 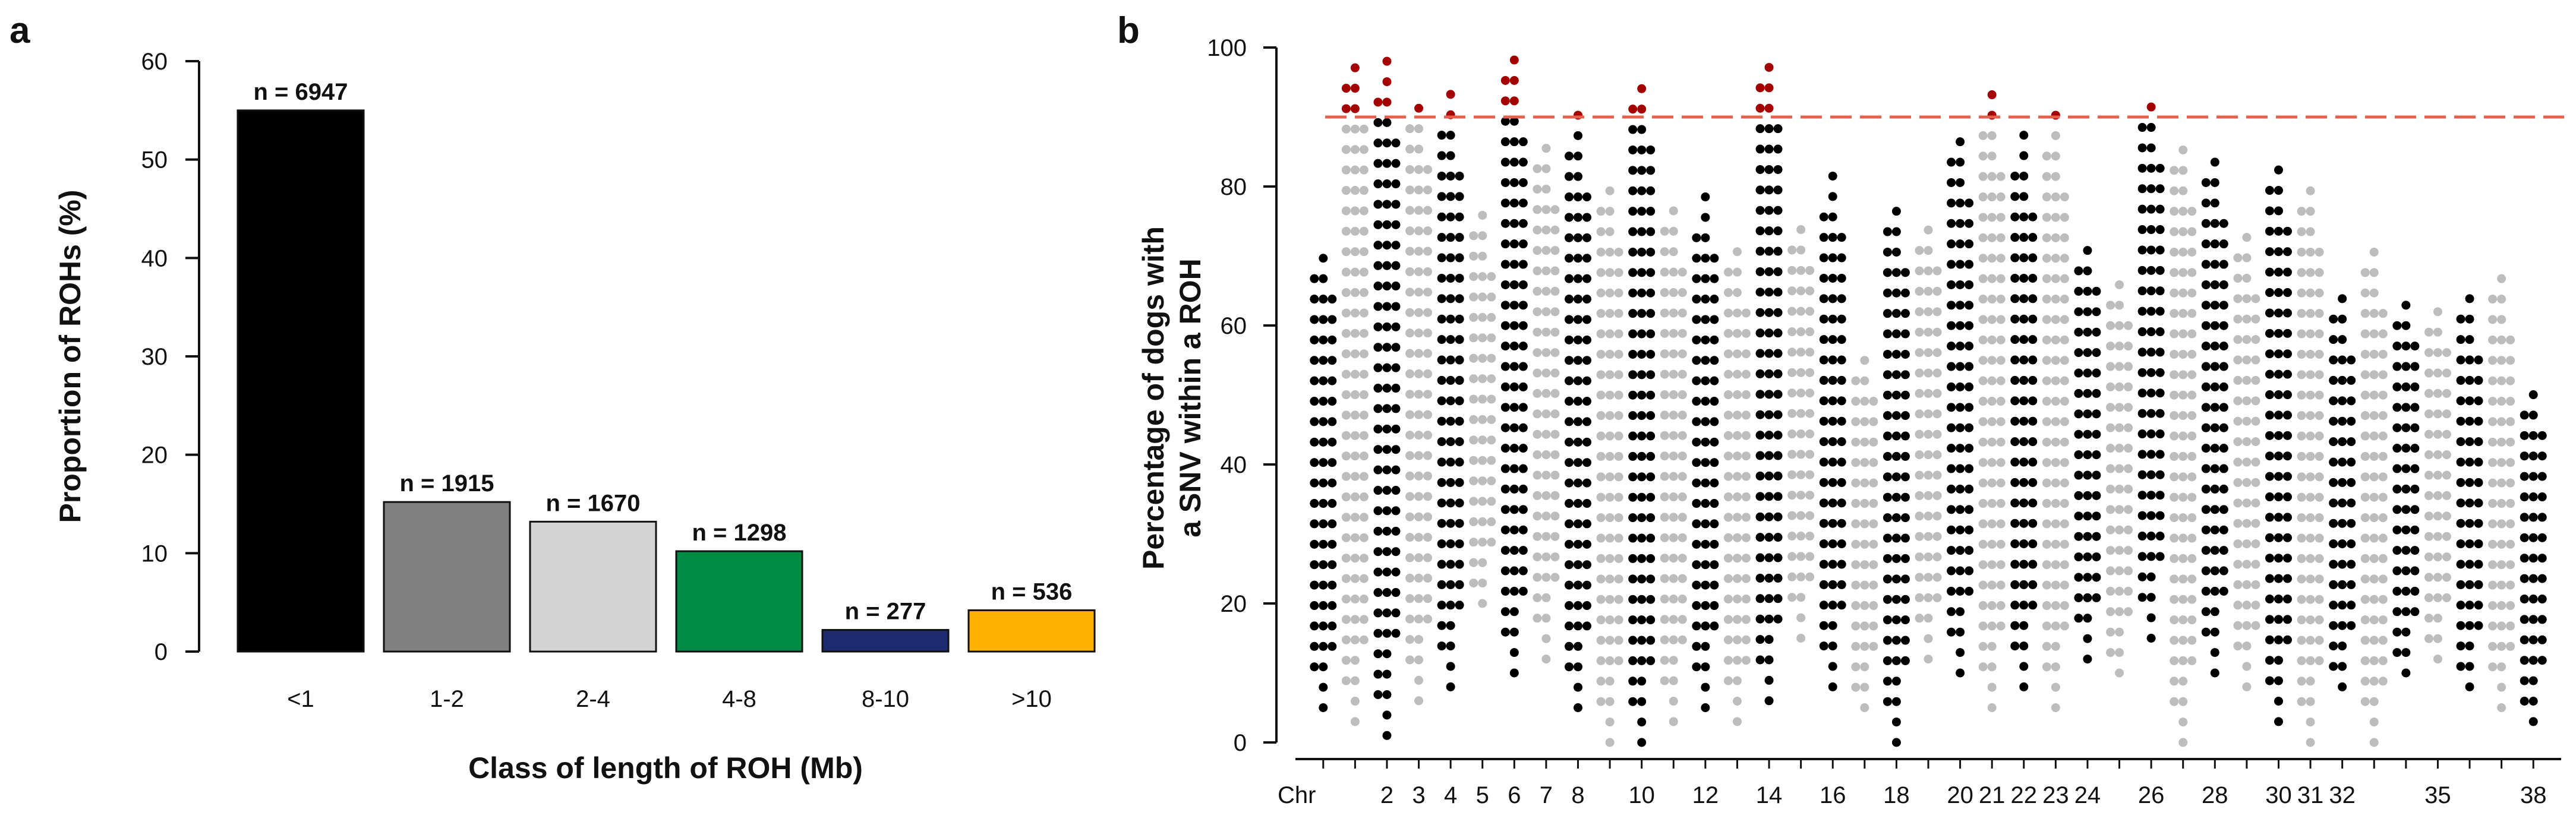 What do you see at coordinates (2055, 795) in the screenshot?
I see `panel-b-x-tick-label: 23` at bounding box center [2055, 795].